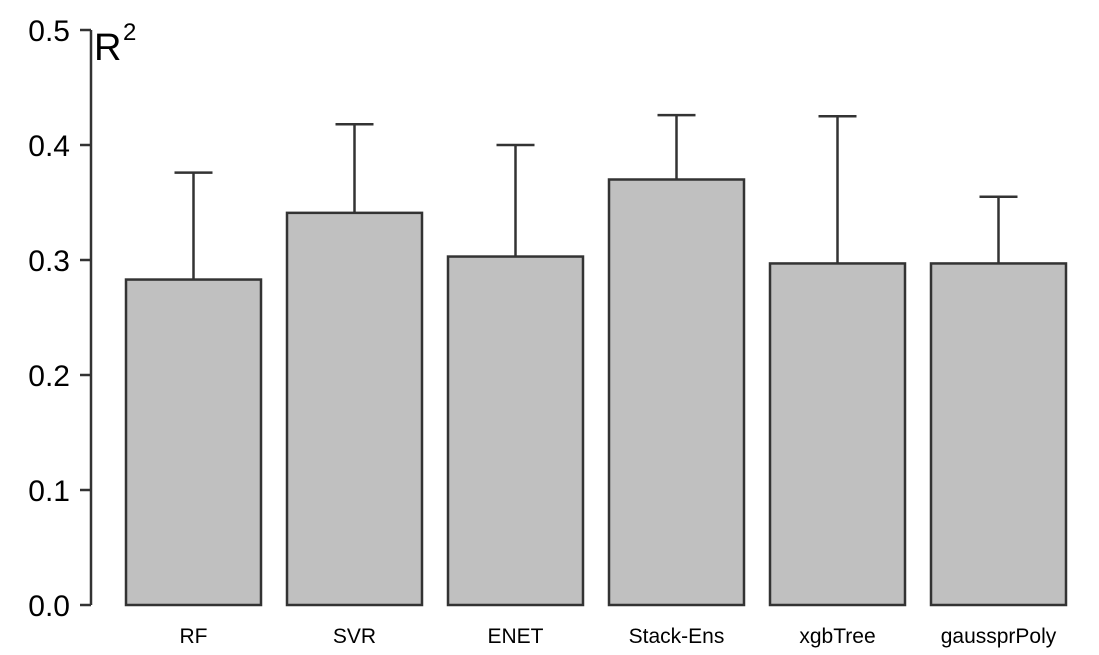 The image size is (1099, 655). Describe the element at coordinates (49, 261) in the screenshot. I see `y-tick-label-3: 0.3` at that location.